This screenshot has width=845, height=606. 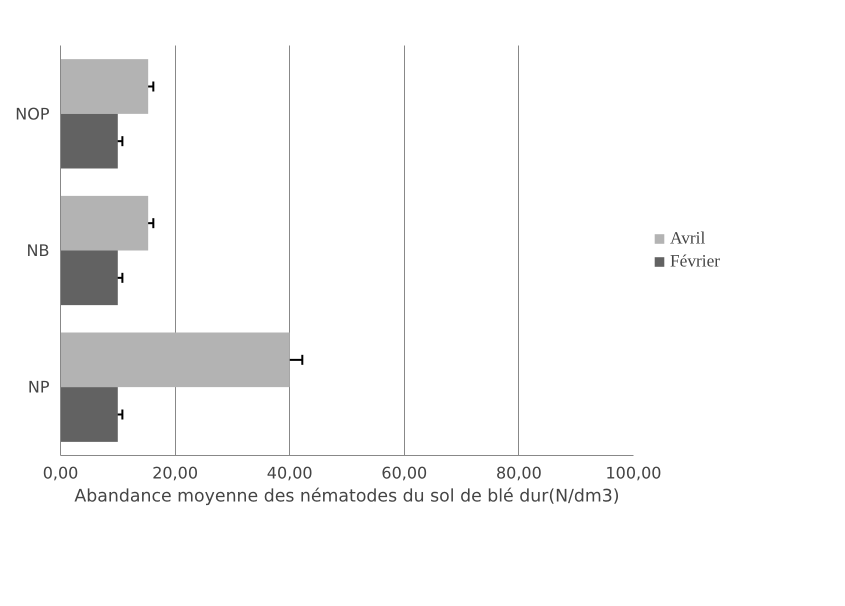 I want to click on x-tick-label: 60,00, so click(x=404, y=473).